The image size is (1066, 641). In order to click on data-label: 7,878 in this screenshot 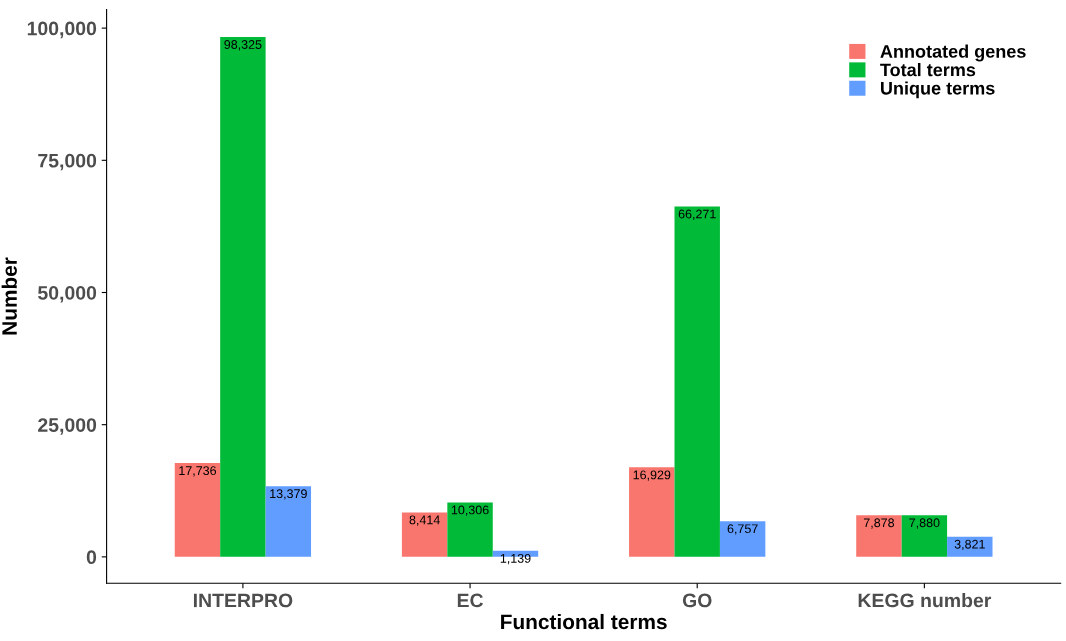, I will do `click(879, 523)`.